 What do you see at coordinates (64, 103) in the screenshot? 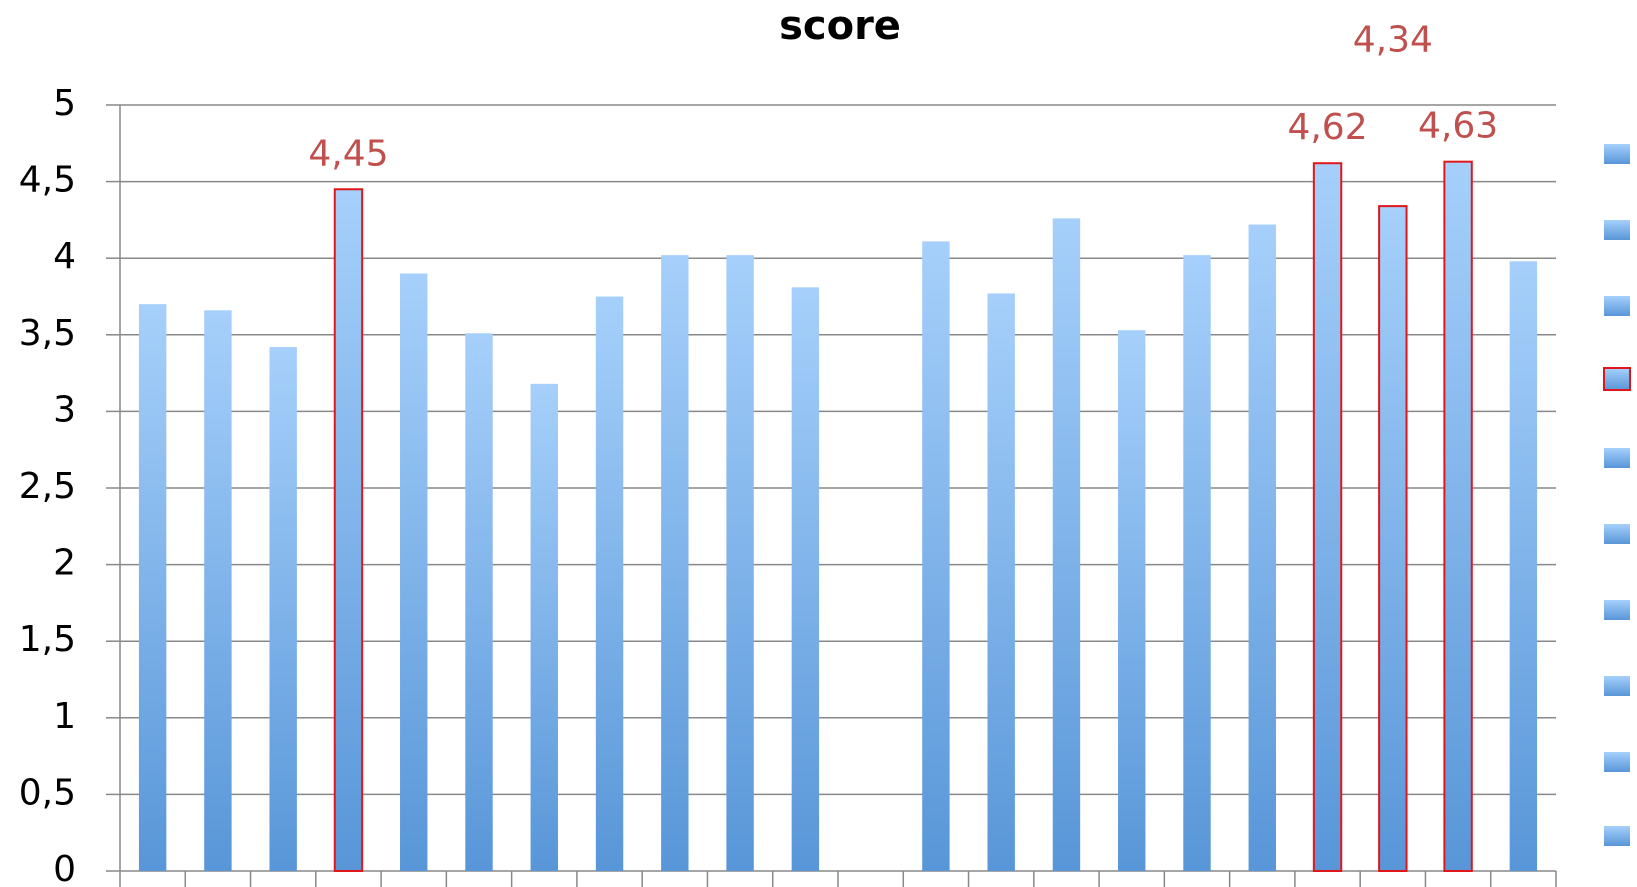
I see `y-tick-label: 5` at bounding box center [64, 103].